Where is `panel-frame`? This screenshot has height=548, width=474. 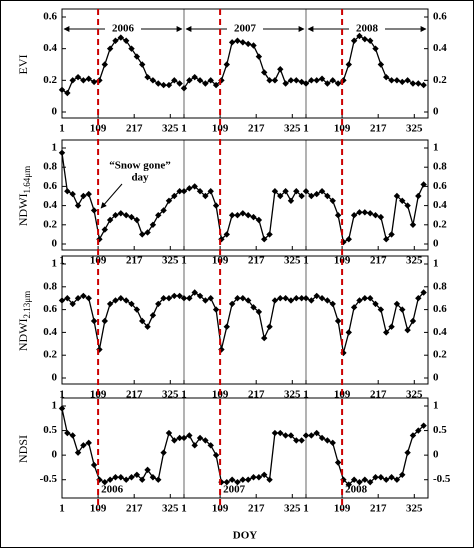
panel-frame is located at coordinates (245, 448).